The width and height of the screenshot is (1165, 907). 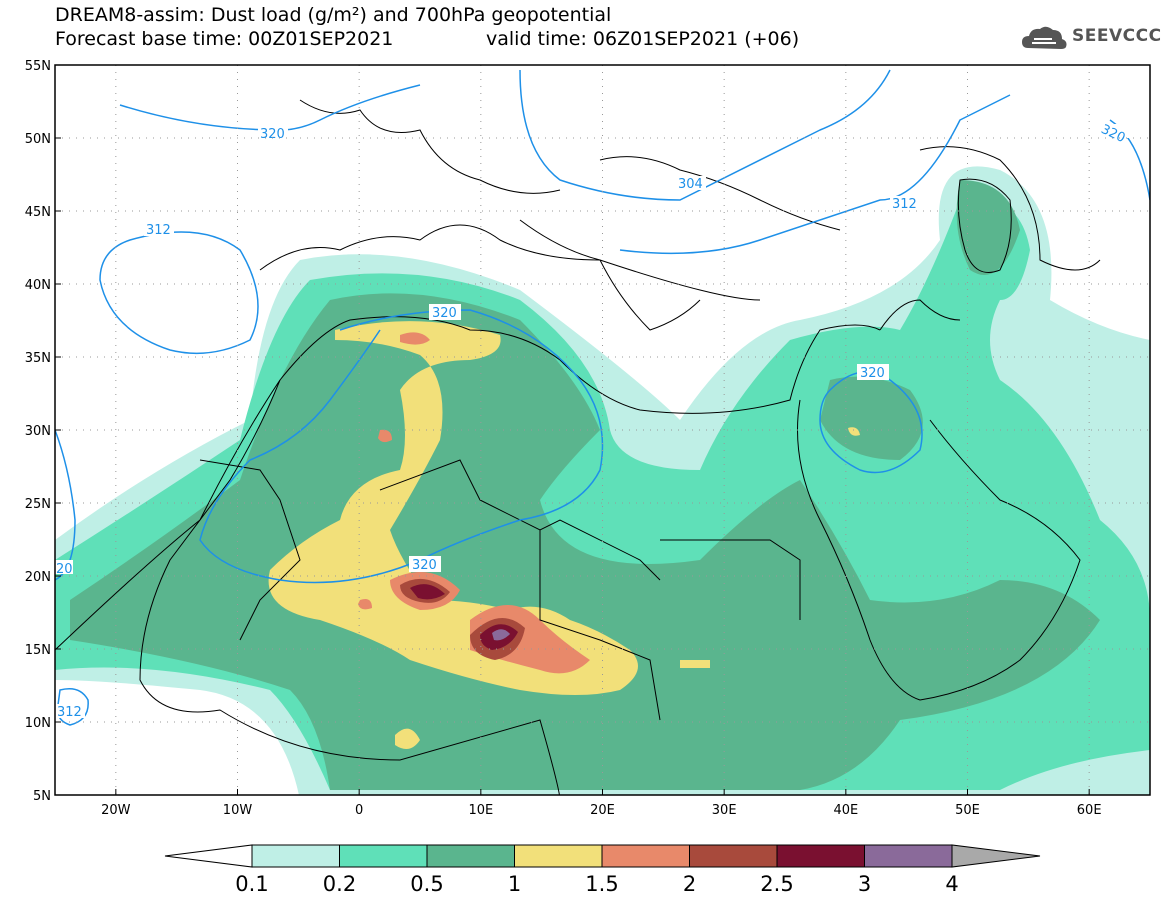 What do you see at coordinates (38, 139) in the screenshot?
I see `latitude-label: 50N` at bounding box center [38, 139].